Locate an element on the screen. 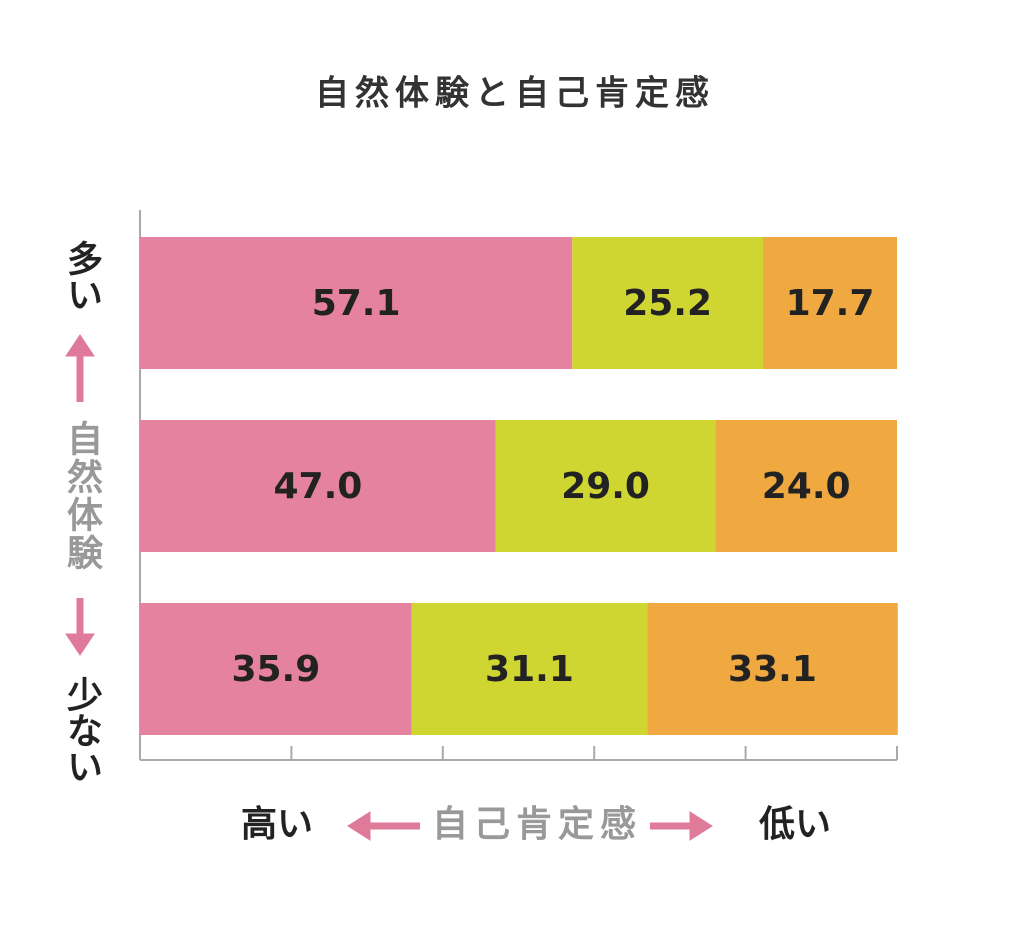  arrow-down-head is located at coordinates (80, 644).